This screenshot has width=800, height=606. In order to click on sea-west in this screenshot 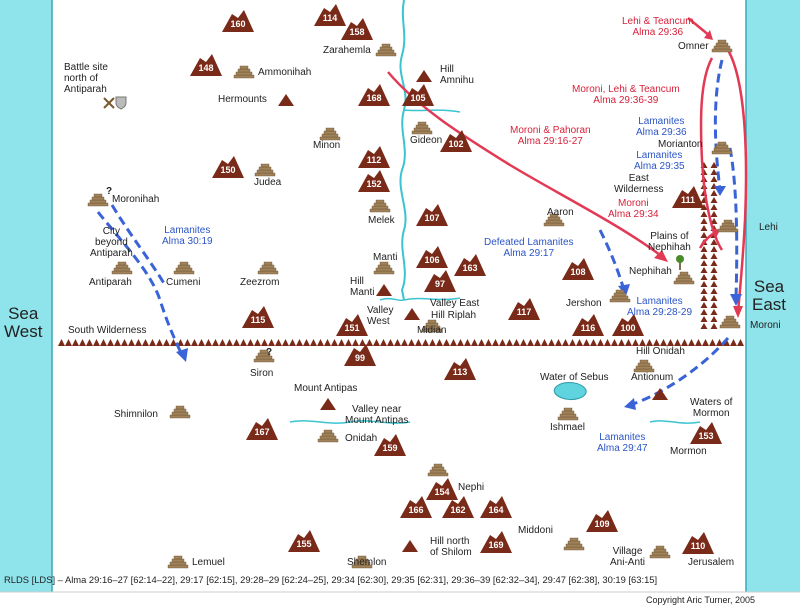, I will do `click(26, 296)`.